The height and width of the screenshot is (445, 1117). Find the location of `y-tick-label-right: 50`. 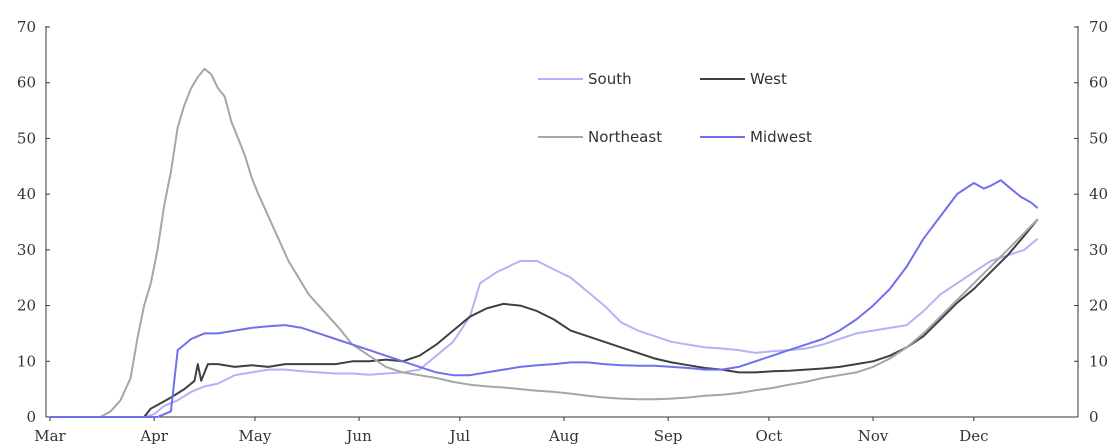

y-tick-label-right: 50 is located at coordinates (1098, 138).